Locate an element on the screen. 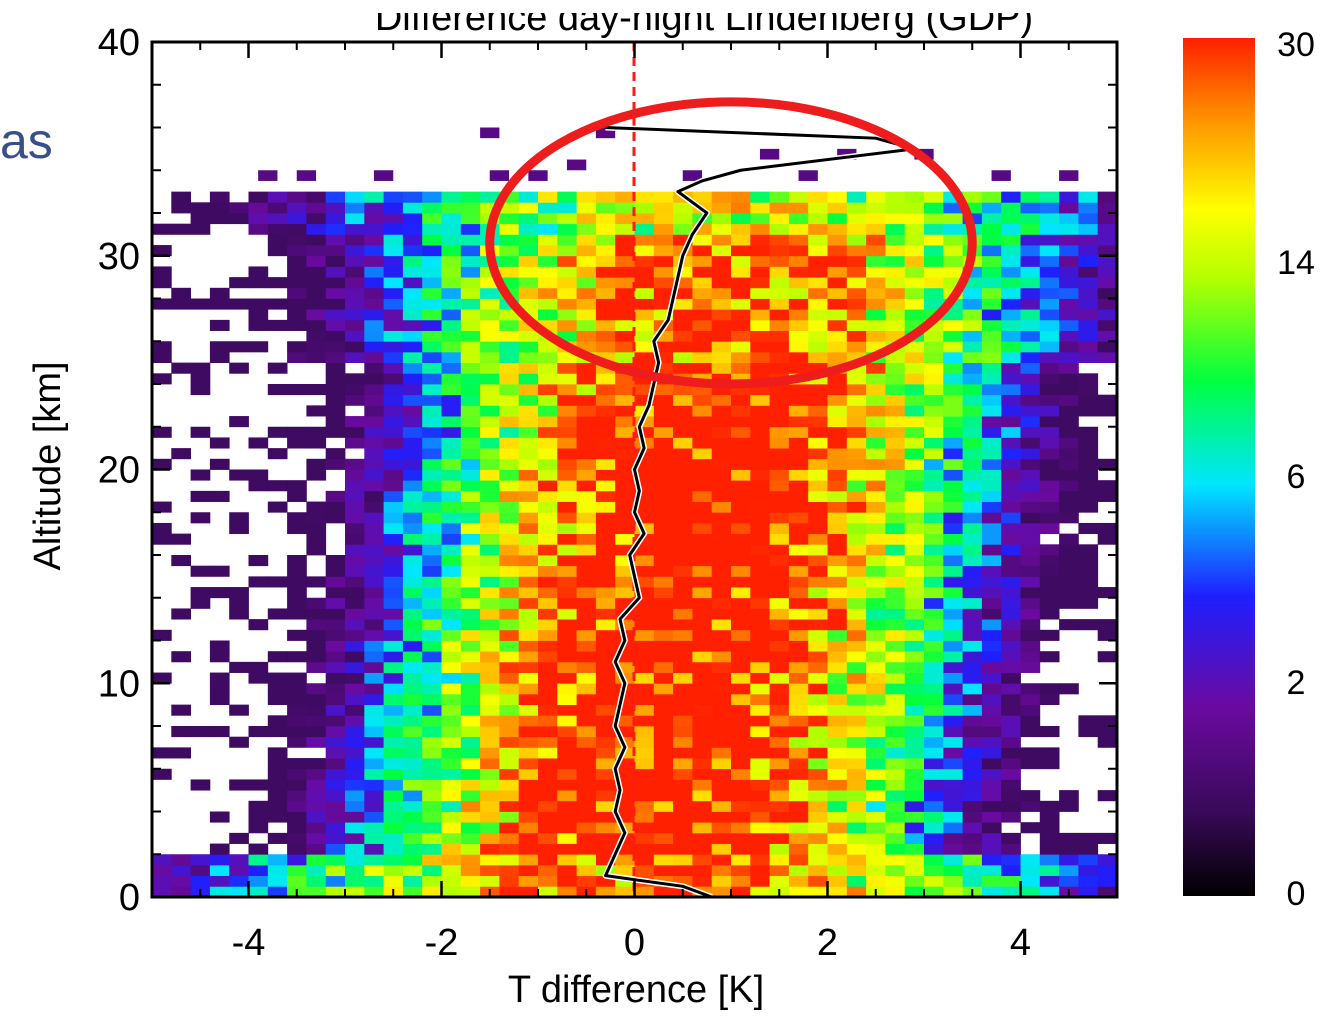 The width and height of the screenshot is (1336, 1016). x-tick-label: -4 is located at coordinates (249, 943).